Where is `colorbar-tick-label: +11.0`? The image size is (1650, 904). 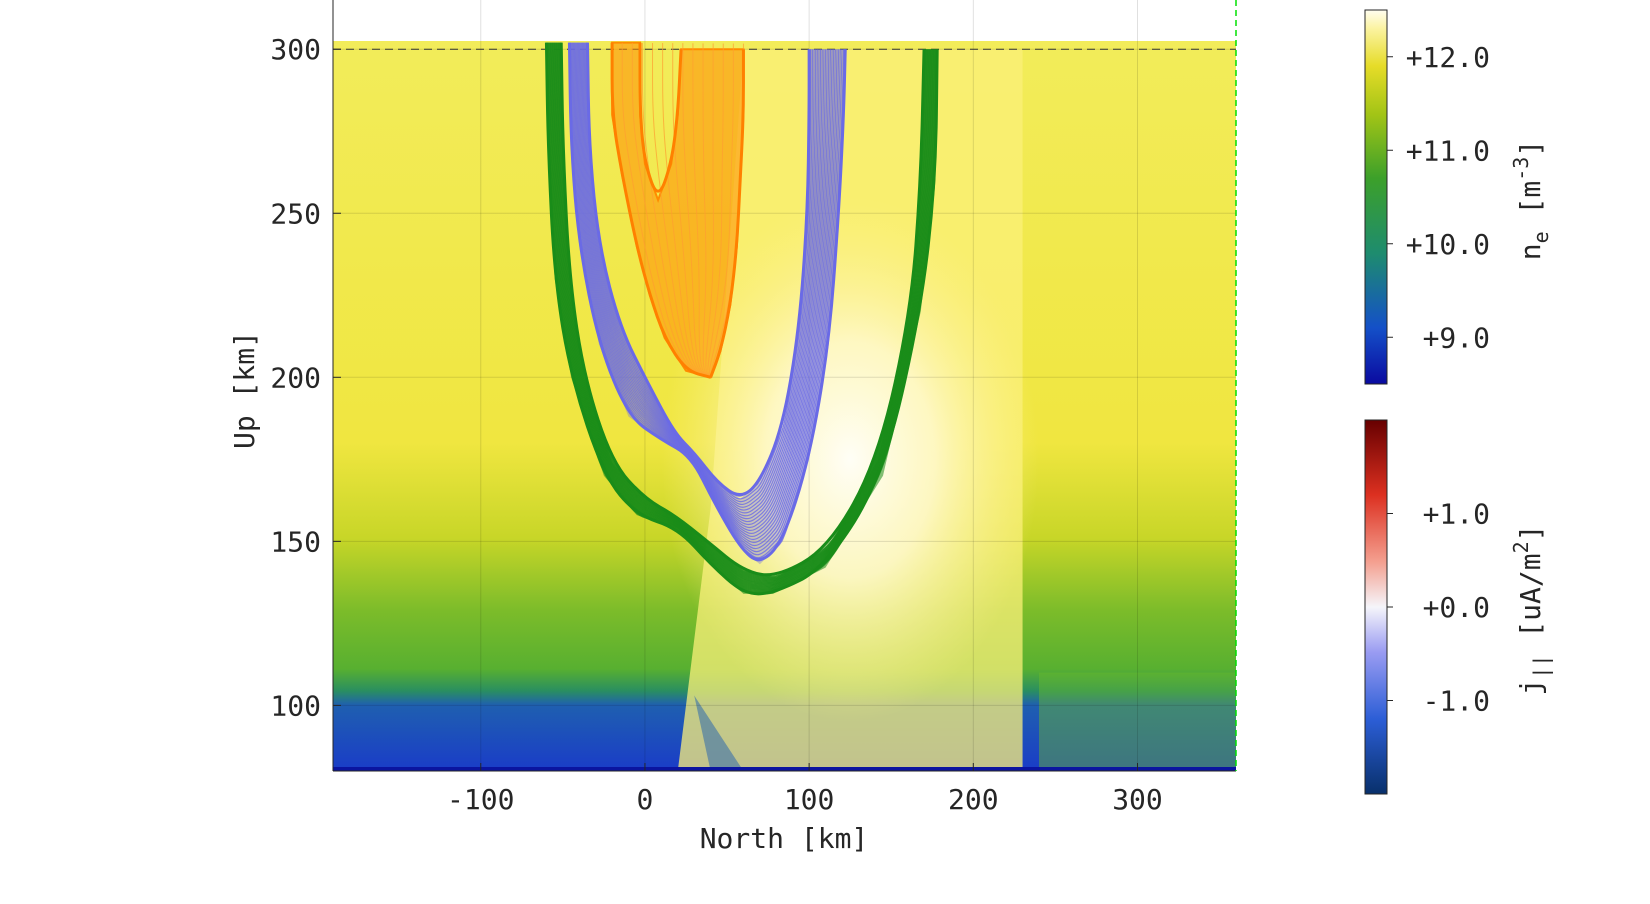
colorbar-tick-label: +11.0 is located at coordinates (1448, 150).